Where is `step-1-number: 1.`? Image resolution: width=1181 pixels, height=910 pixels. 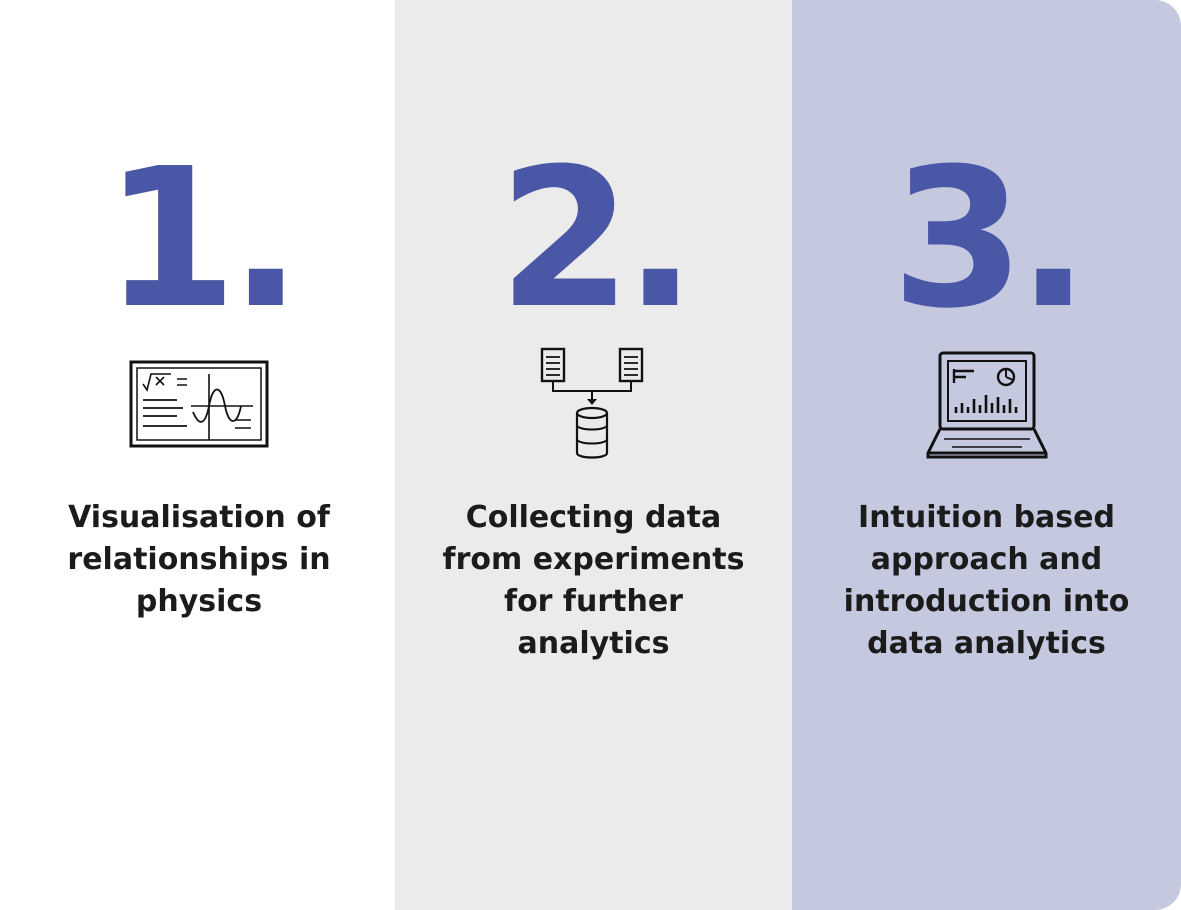
step-1-number: 1. is located at coordinates (203, 239).